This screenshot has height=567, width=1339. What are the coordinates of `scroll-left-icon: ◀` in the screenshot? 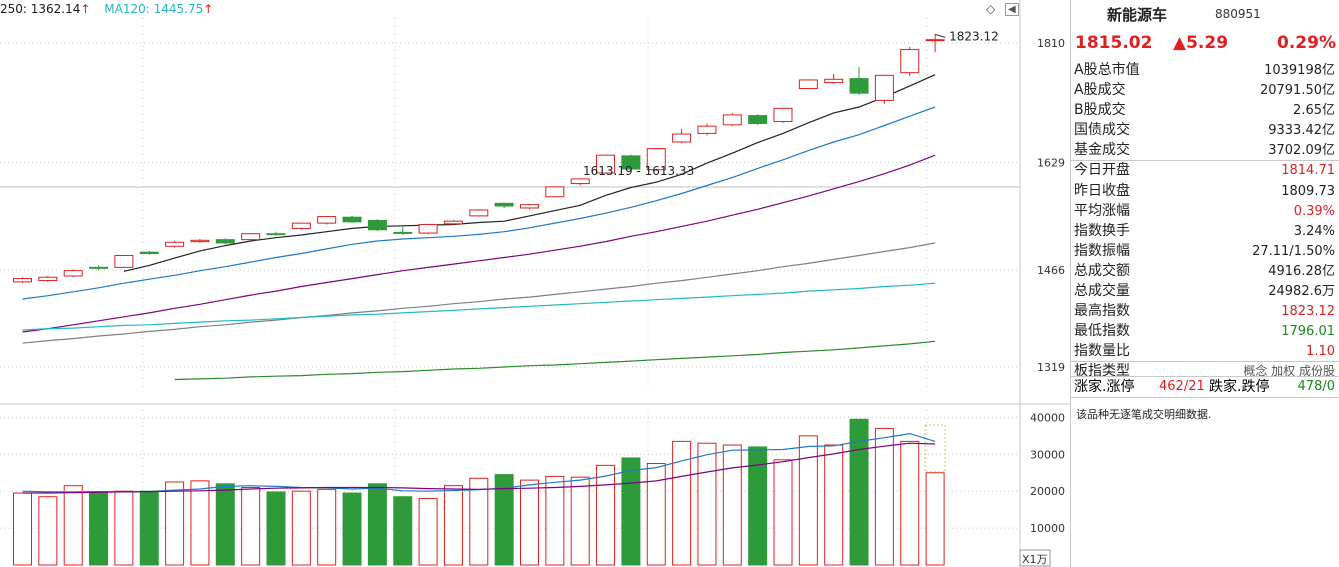 It's located at (1012, 9).